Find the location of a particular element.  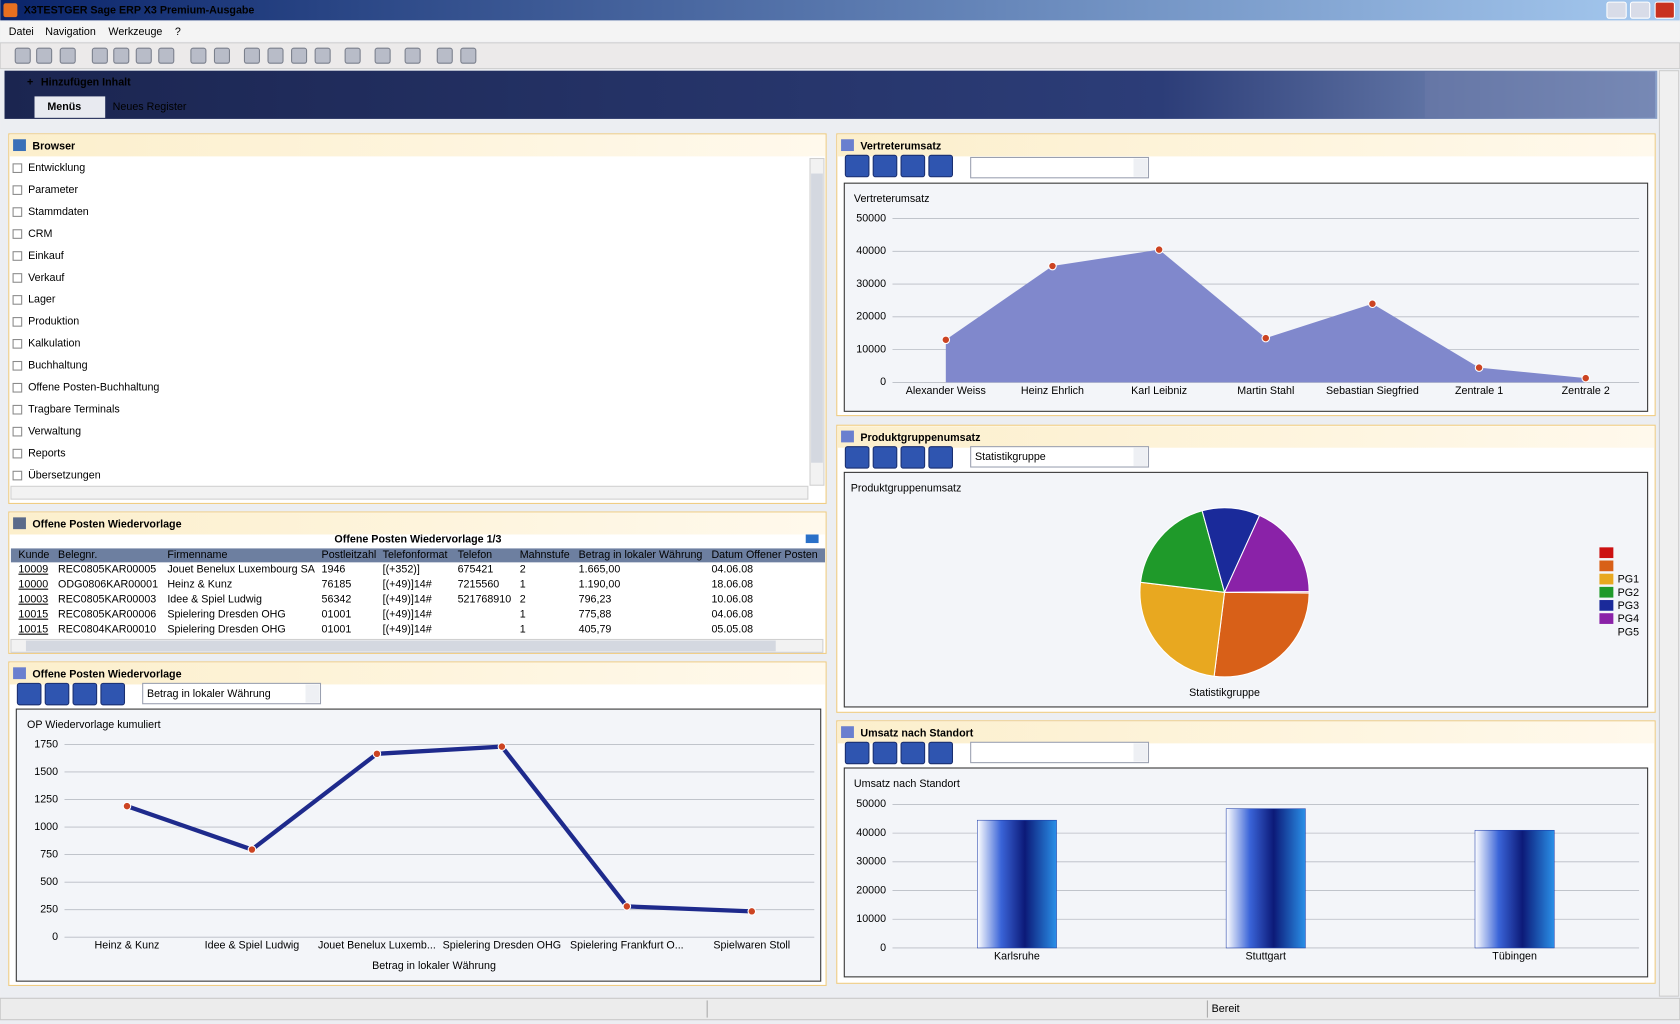

tree-item: Buchhaltung is located at coordinates (58, 366).